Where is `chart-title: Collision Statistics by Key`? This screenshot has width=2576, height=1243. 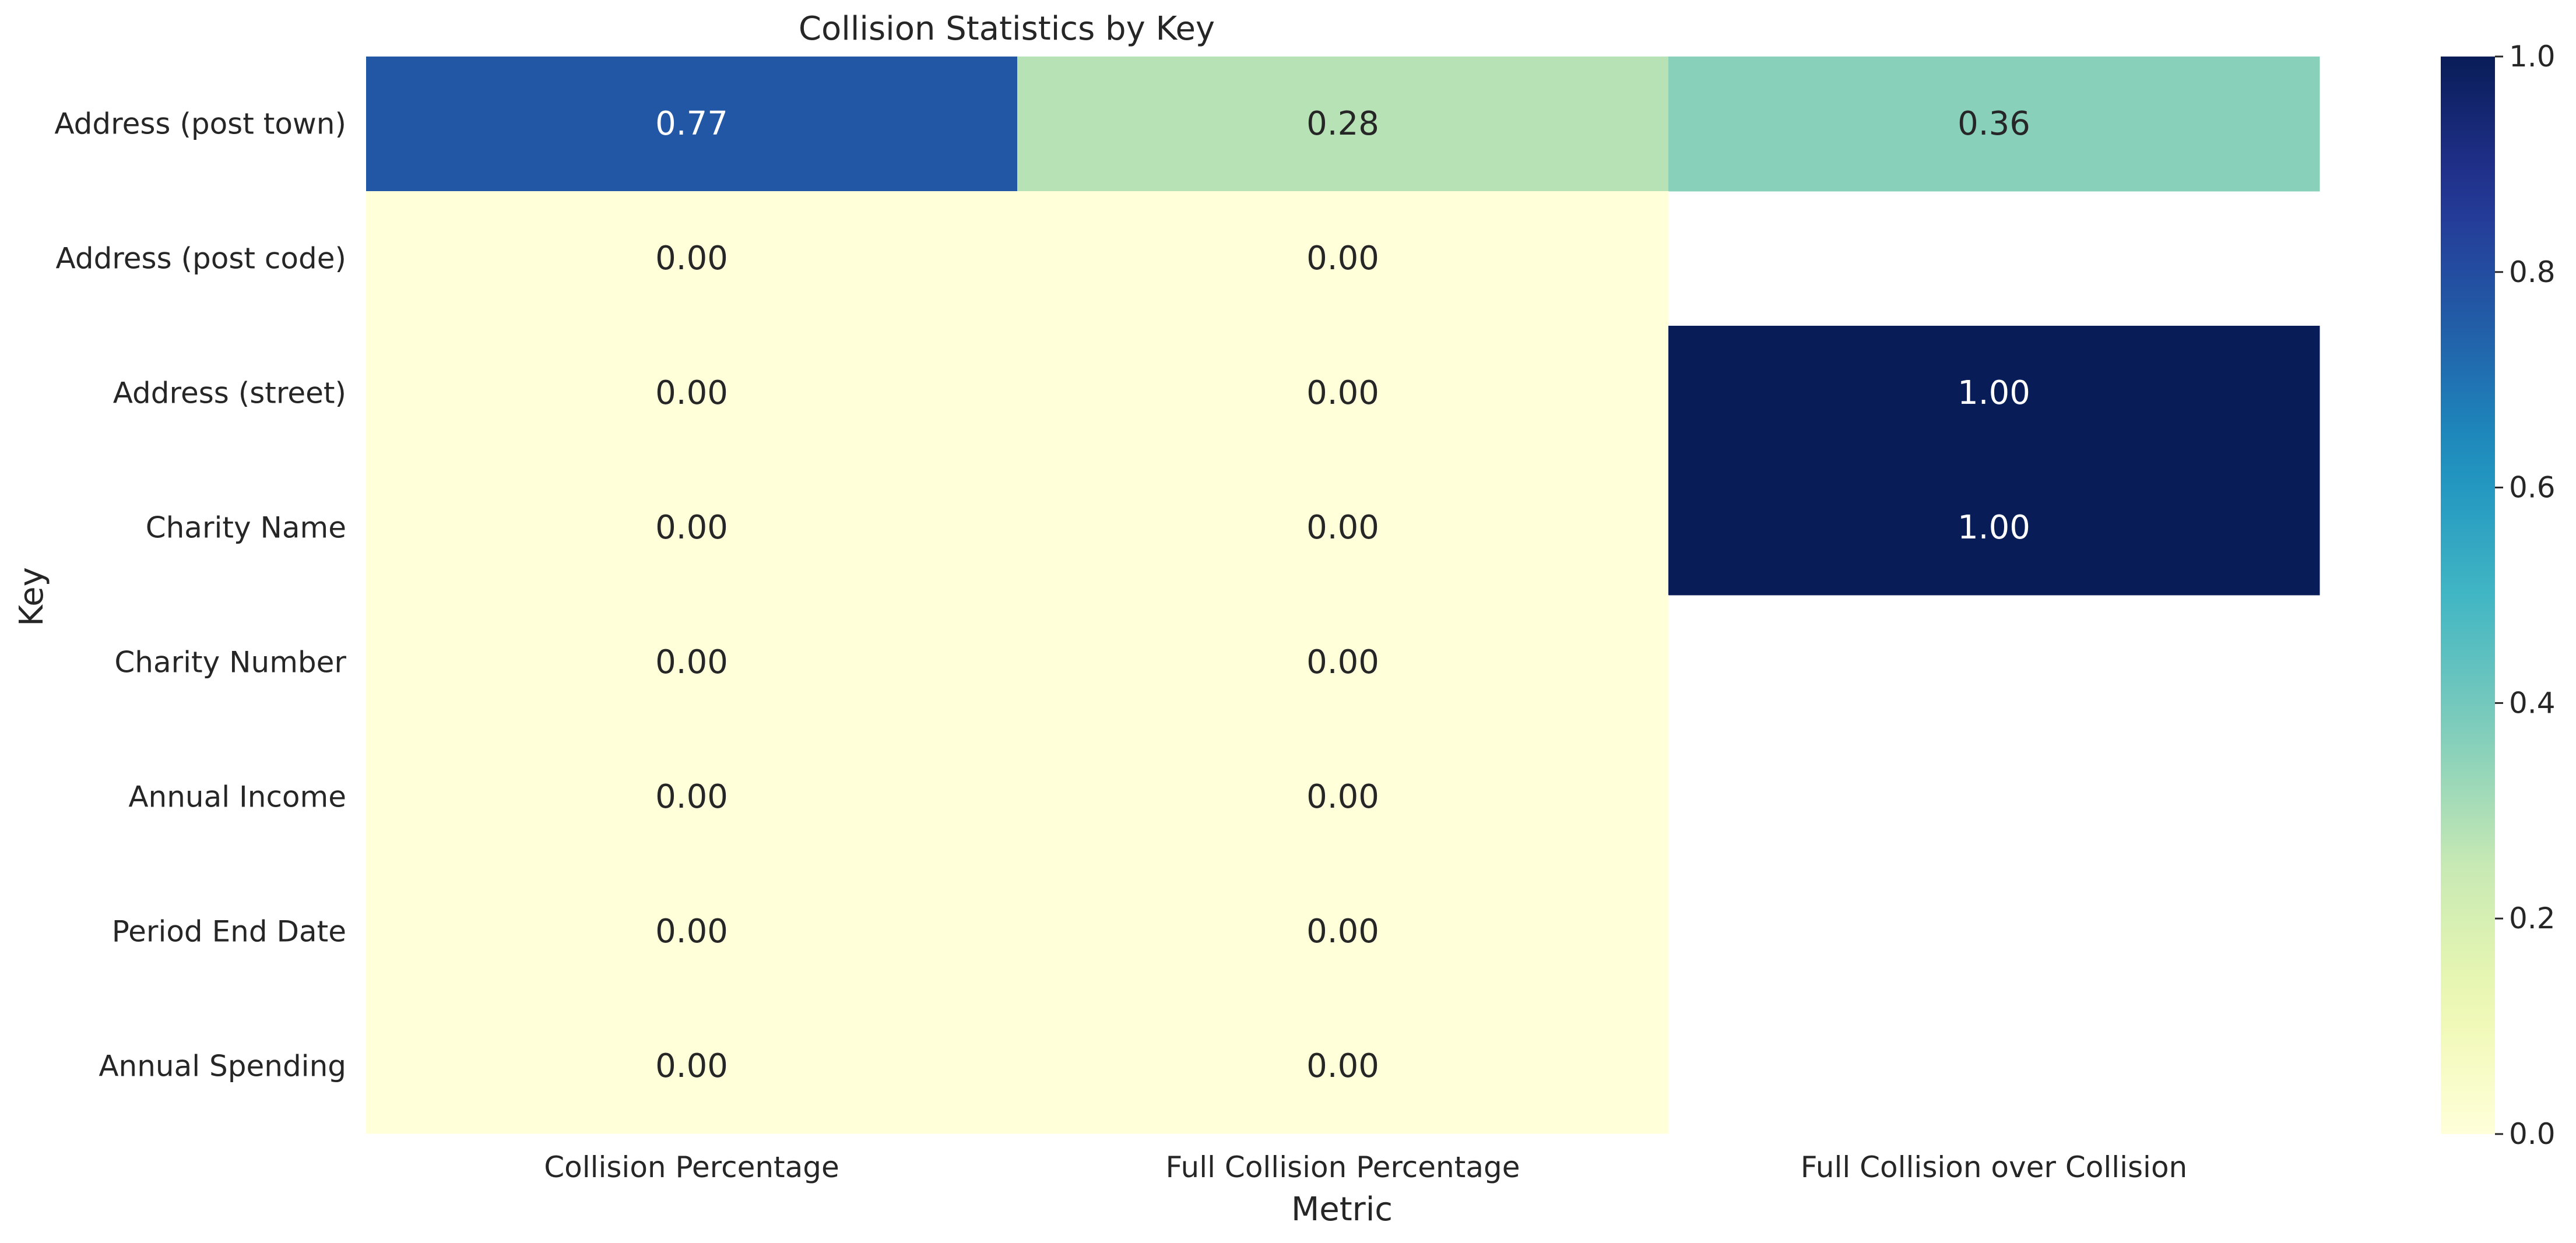 chart-title: Collision Statistics by Key is located at coordinates (1007, 29).